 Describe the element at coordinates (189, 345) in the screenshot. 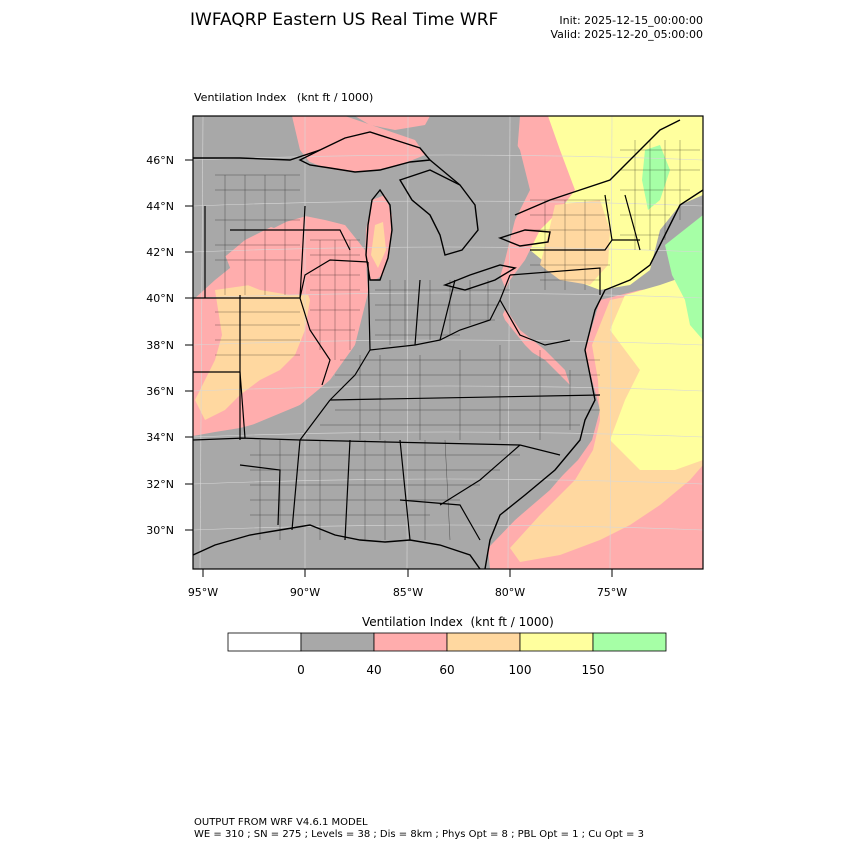

I see `lat-ticks` at that location.